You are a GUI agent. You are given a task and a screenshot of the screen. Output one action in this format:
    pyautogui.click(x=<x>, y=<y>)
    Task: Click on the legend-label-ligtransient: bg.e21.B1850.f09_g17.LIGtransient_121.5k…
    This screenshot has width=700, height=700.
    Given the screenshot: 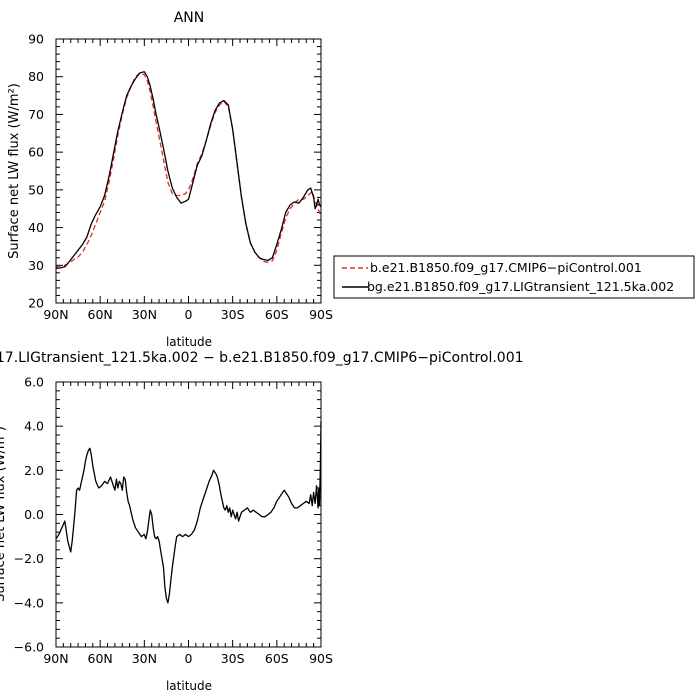 What is the action you would take?
    pyautogui.click(x=520, y=286)
    